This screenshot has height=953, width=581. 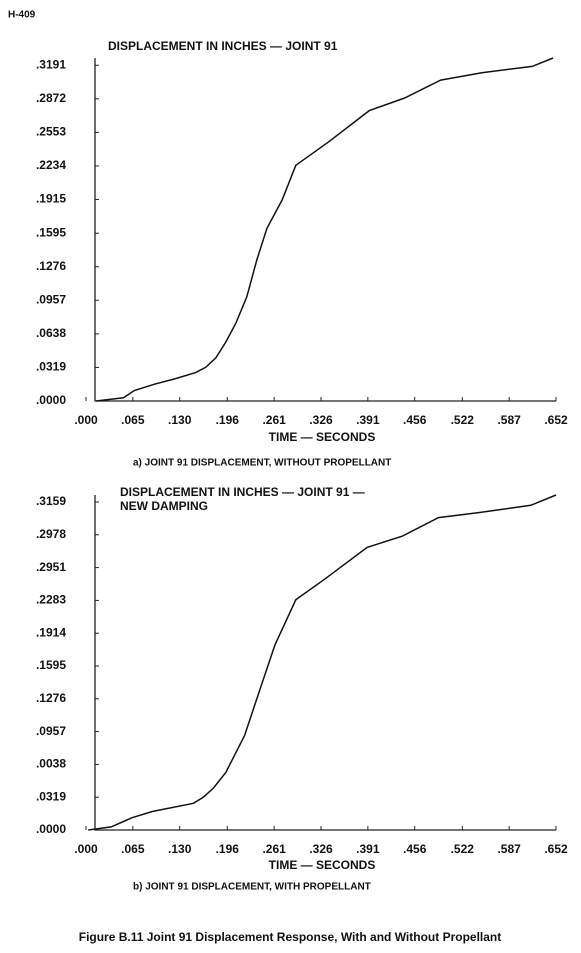 What do you see at coordinates (51, 764) in the screenshot?
I see `y-tick-label: .0038` at bounding box center [51, 764].